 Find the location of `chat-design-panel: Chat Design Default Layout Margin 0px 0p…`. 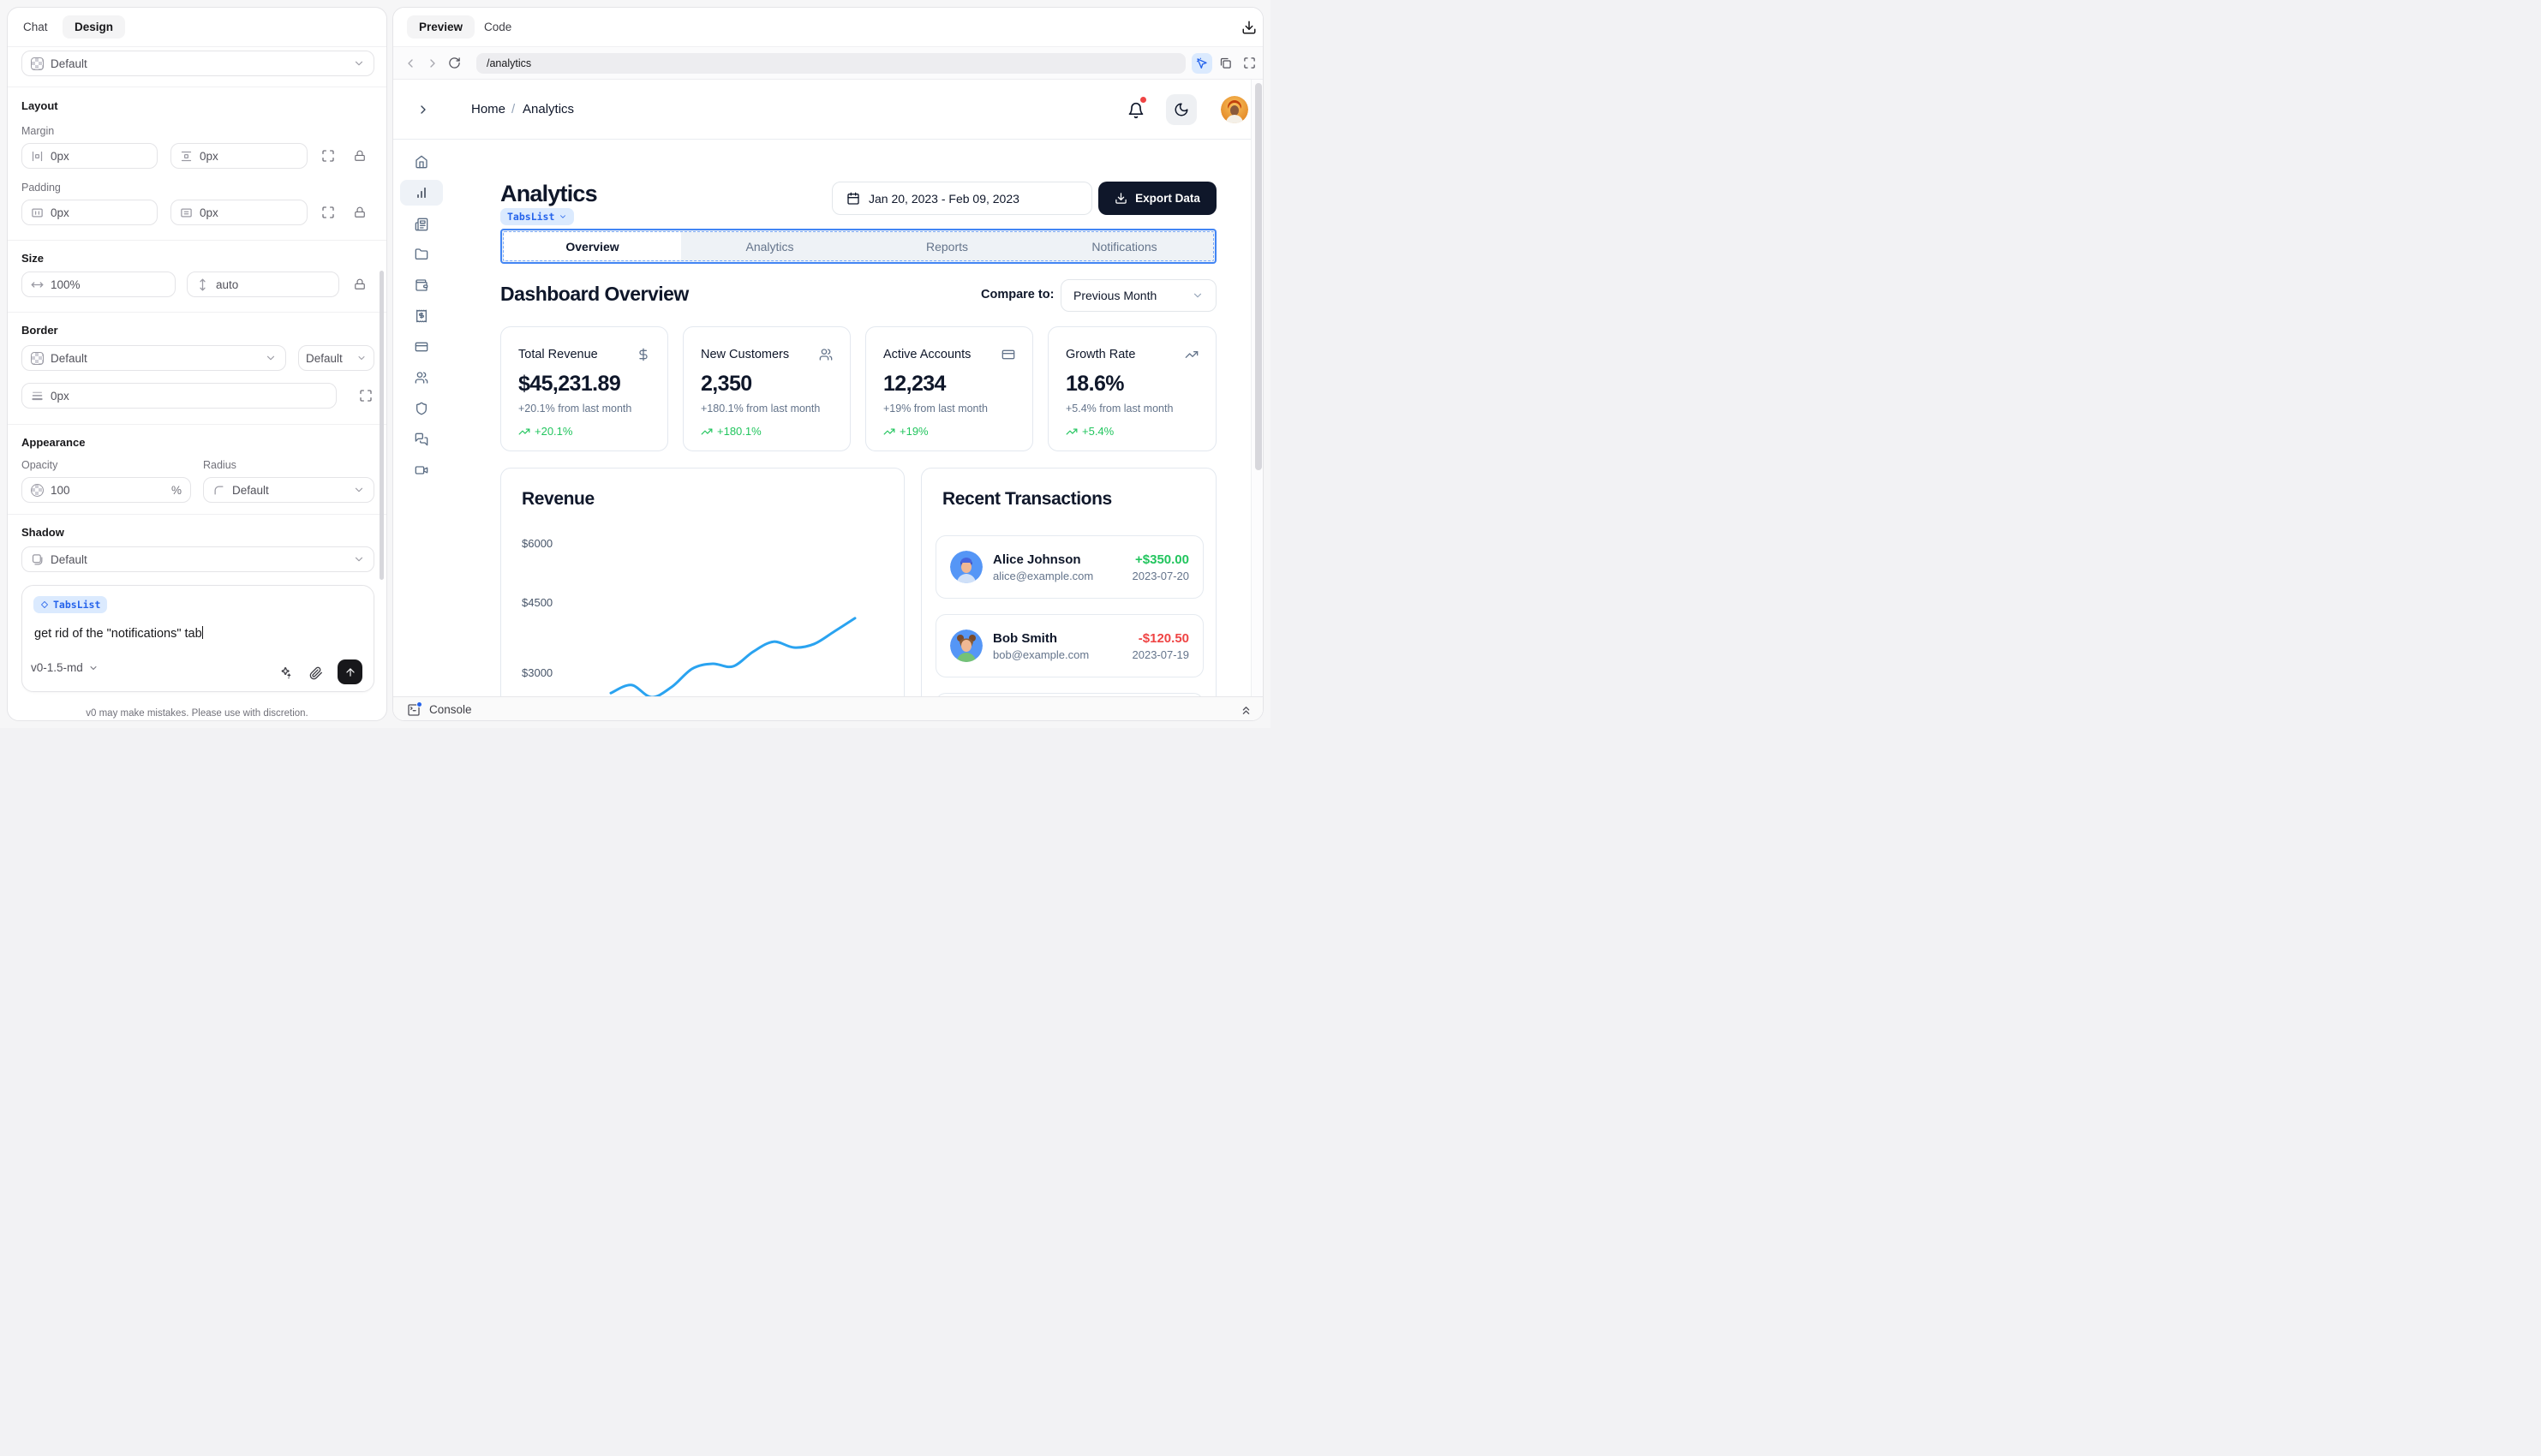

chat-design-panel: Chat Design Default Layout Margin 0px 0p… is located at coordinates (197, 364).